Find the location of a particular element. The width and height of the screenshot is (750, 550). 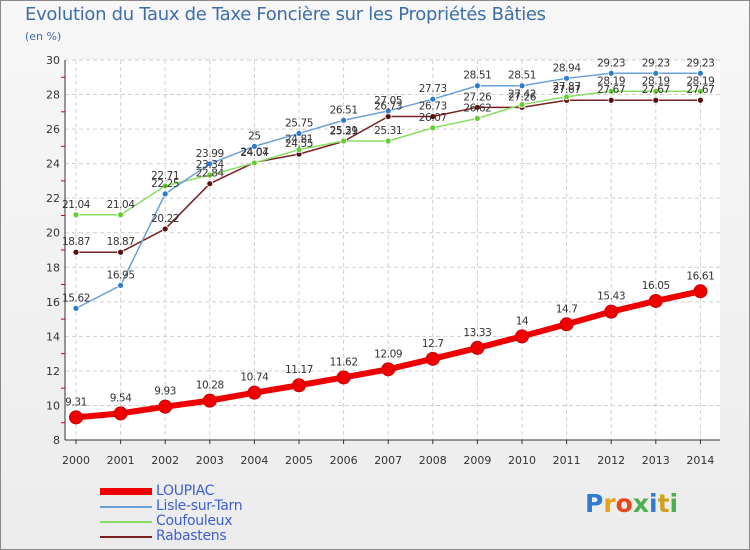

legend-label-lisle-sur-tarn: Lisle-sur-Tarn is located at coordinates (199, 506).